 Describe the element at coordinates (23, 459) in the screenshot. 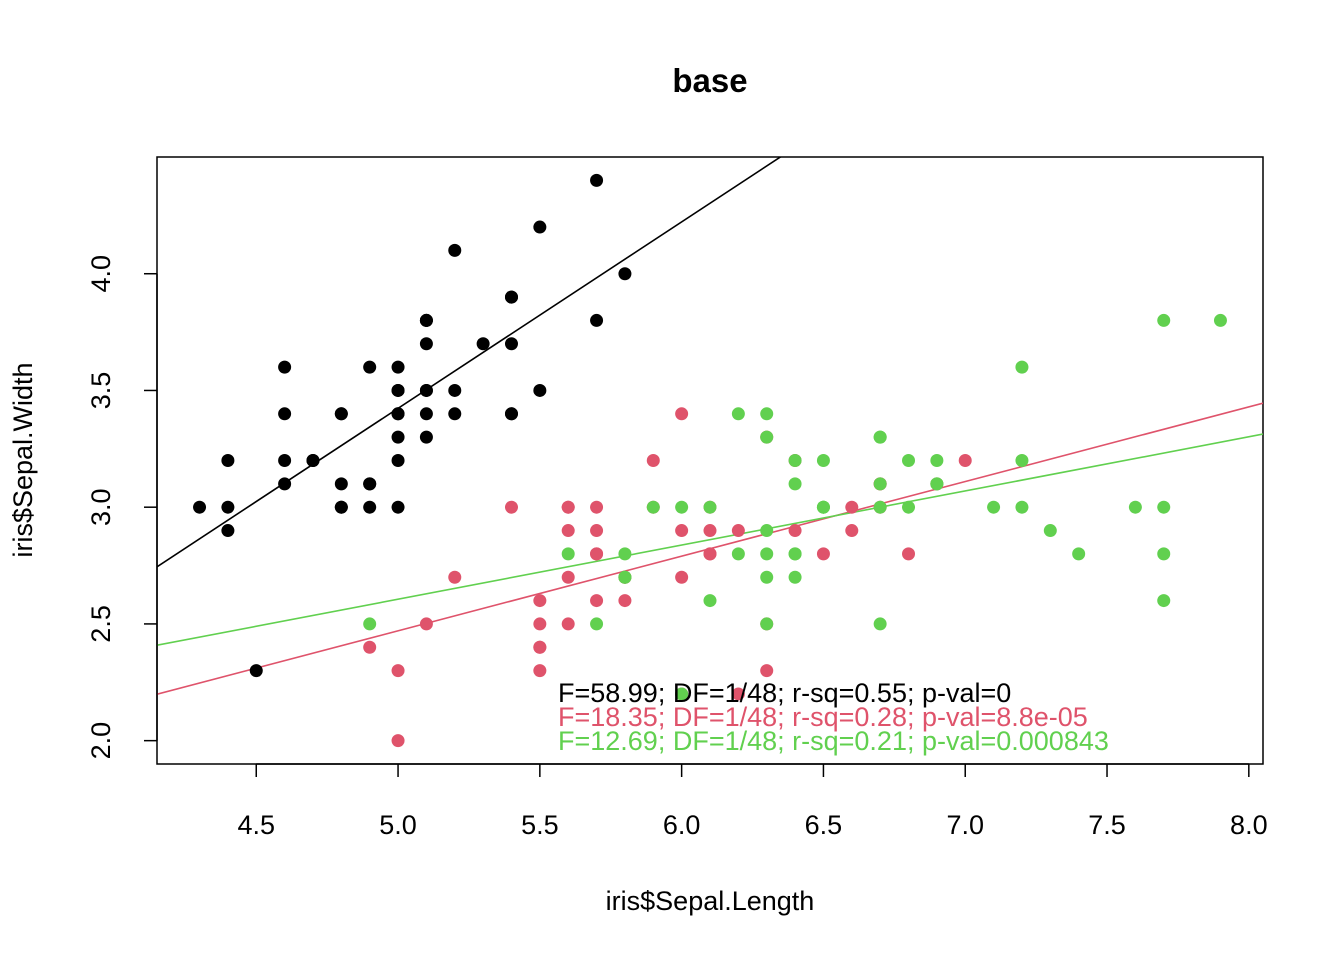

I see `y-axis-label: iris$Sepal.Width` at that location.